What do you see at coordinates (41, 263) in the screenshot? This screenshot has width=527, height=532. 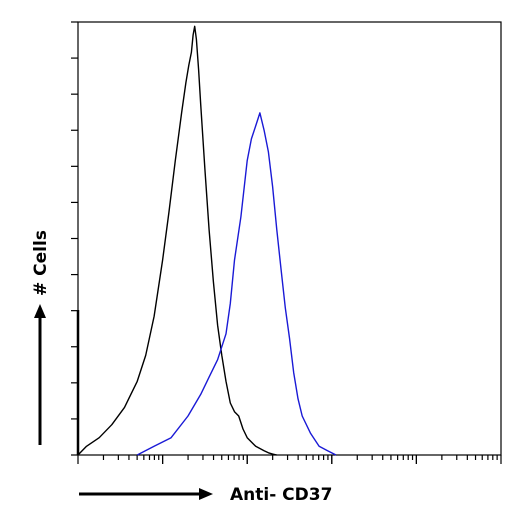 I see `y-axis-label: # Cells` at bounding box center [41, 263].